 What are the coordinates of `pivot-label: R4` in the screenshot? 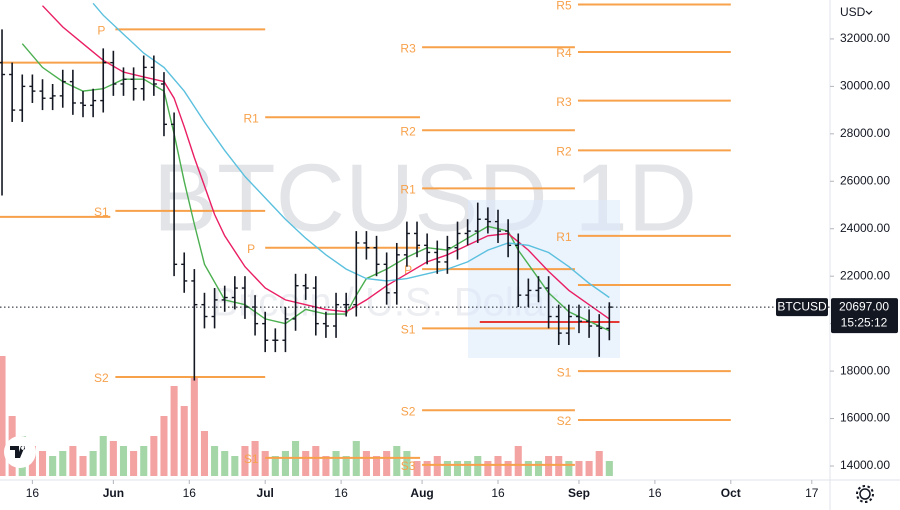 It's located at (564, 53).